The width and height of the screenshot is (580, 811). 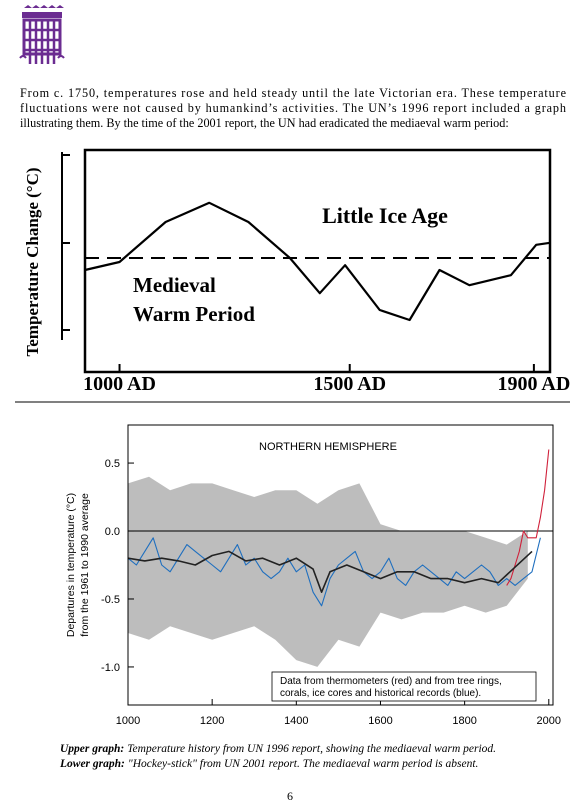 What do you see at coordinates (174, 285) in the screenshot?
I see `annotation: Medieval` at bounding box center [174, 285].